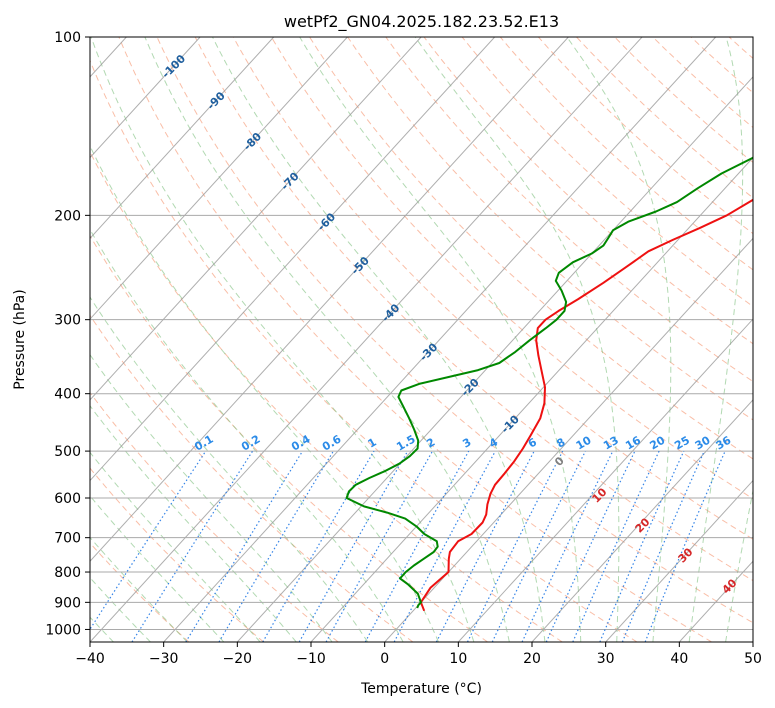 The width and height of the screenshot is (775, 708). Describe the element at coordinates (67, 539) in the screenshot. I see `y-tick-label: 700` at that location.